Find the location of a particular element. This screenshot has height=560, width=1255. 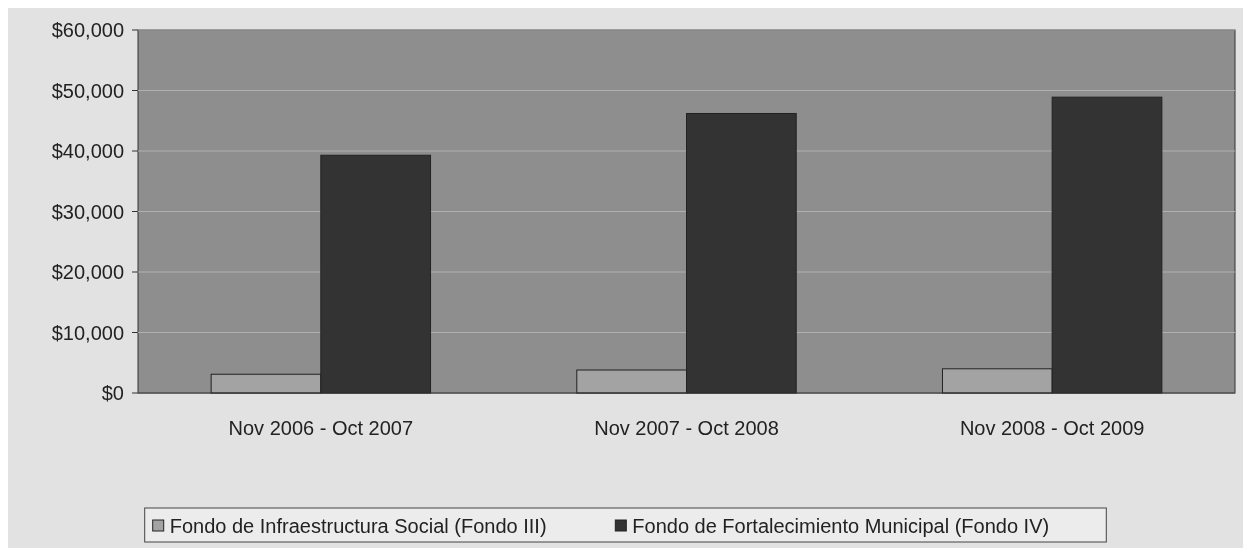

y-tick-label: $30,000 is located at coordinates (87, 211).